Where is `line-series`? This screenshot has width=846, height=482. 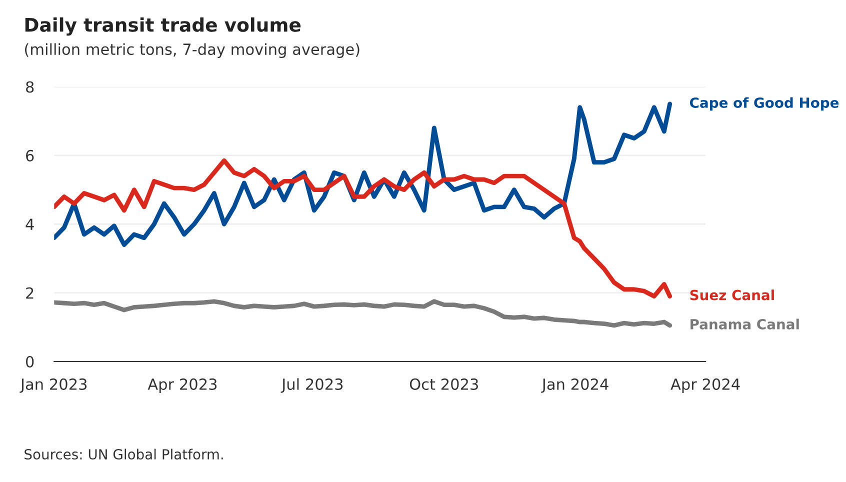 line-series is located at coordinates (363, 313).